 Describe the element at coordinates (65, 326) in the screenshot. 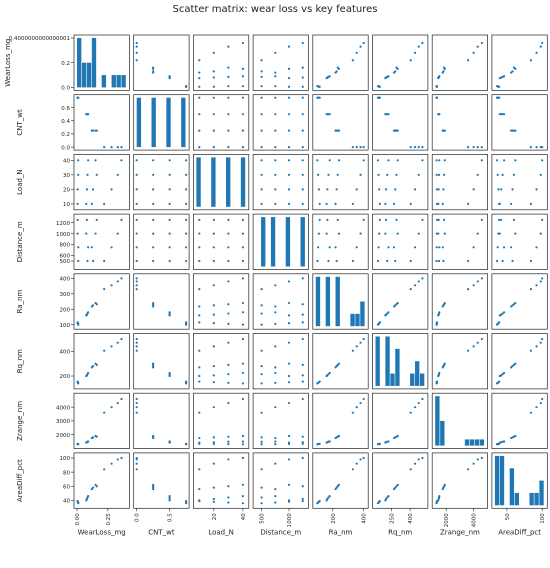

I see `ytick-label-Ra_nm-0: 100` at that location.